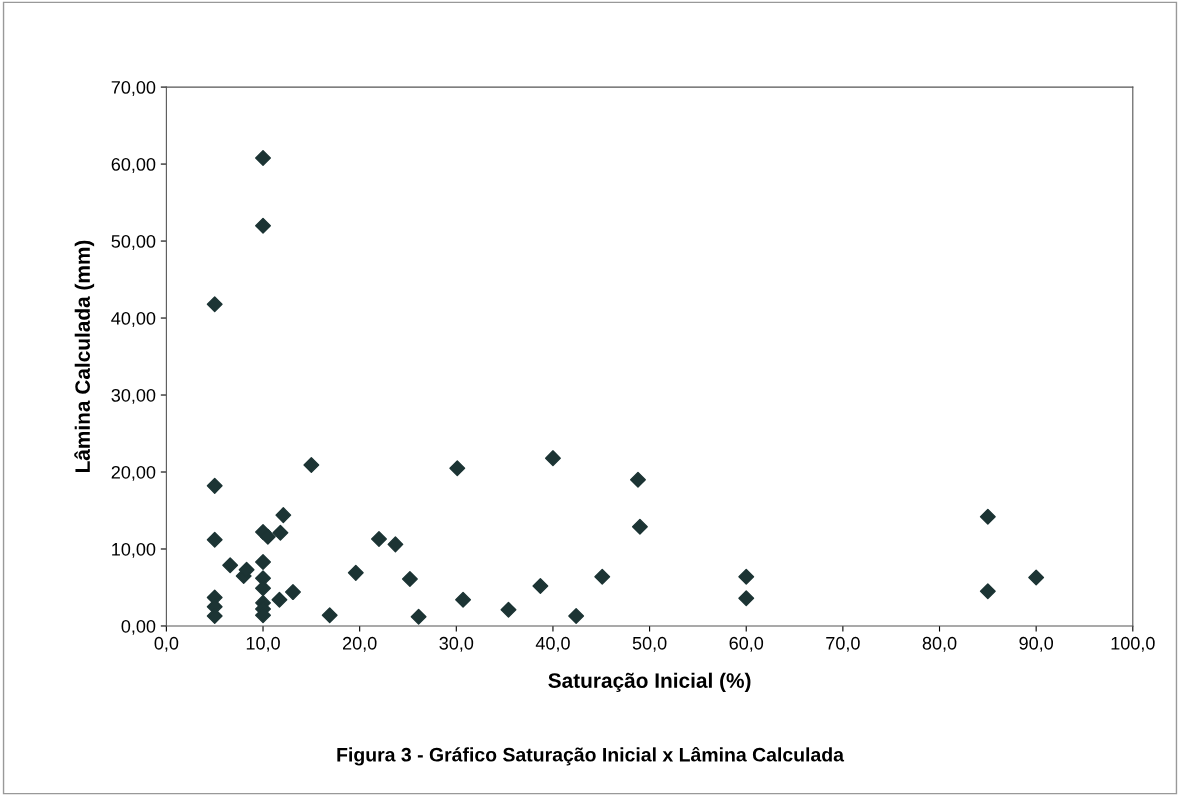 Image resolution: width=1180 pixels, height=796 pixels. I want to click on y-tick-label: 50,00, so click(133, 242).